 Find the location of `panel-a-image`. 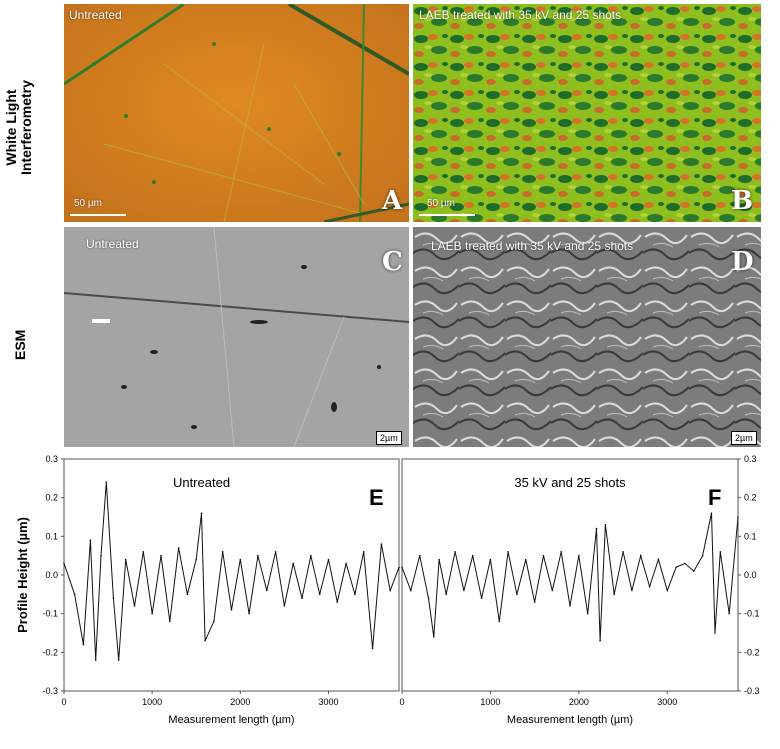

panel-a-image is located at coordinates (236, 113).